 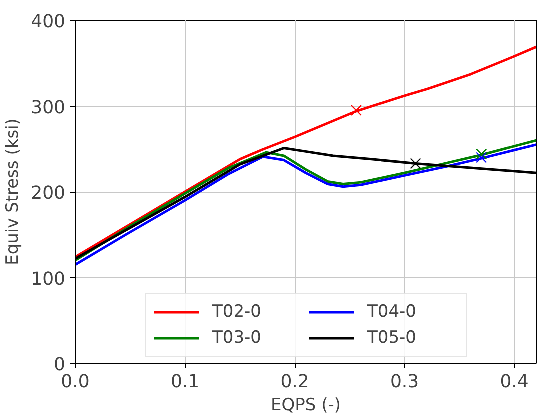 I want to click on x-axis-title: EQPS (-), so click(x=306, y=406).